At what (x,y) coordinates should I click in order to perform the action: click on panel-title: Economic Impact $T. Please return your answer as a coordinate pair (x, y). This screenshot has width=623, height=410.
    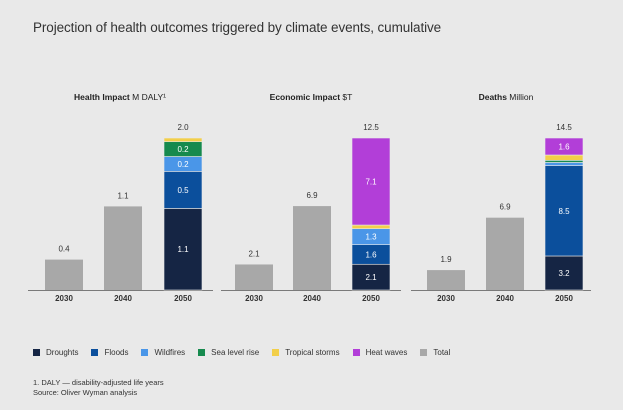
    Looking at the image, I should click on (311, 97).